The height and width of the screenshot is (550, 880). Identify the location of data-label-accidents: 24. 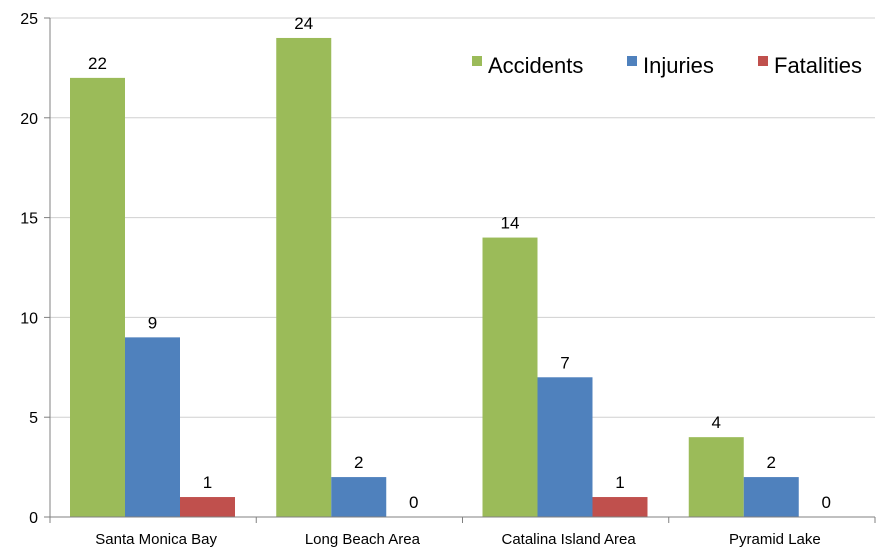
(303, 23).